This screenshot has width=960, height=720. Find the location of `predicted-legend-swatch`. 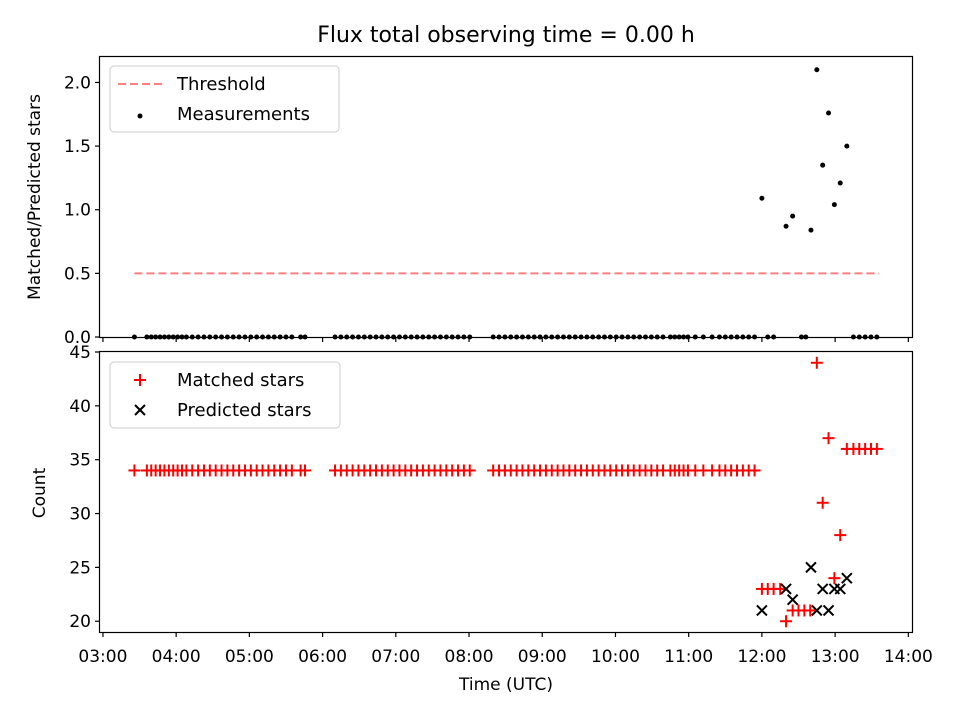

predicted-legend-swatch is located at coordinates (140, 410).